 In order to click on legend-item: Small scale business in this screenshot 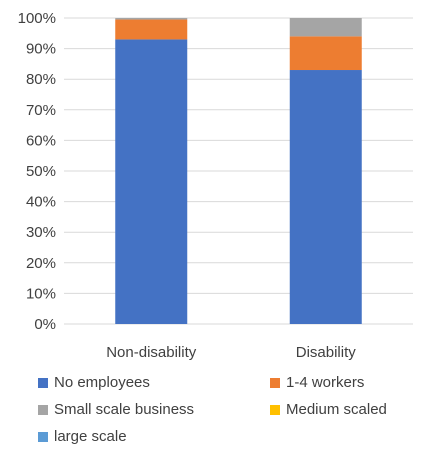, I will do `click(154, 409)`.